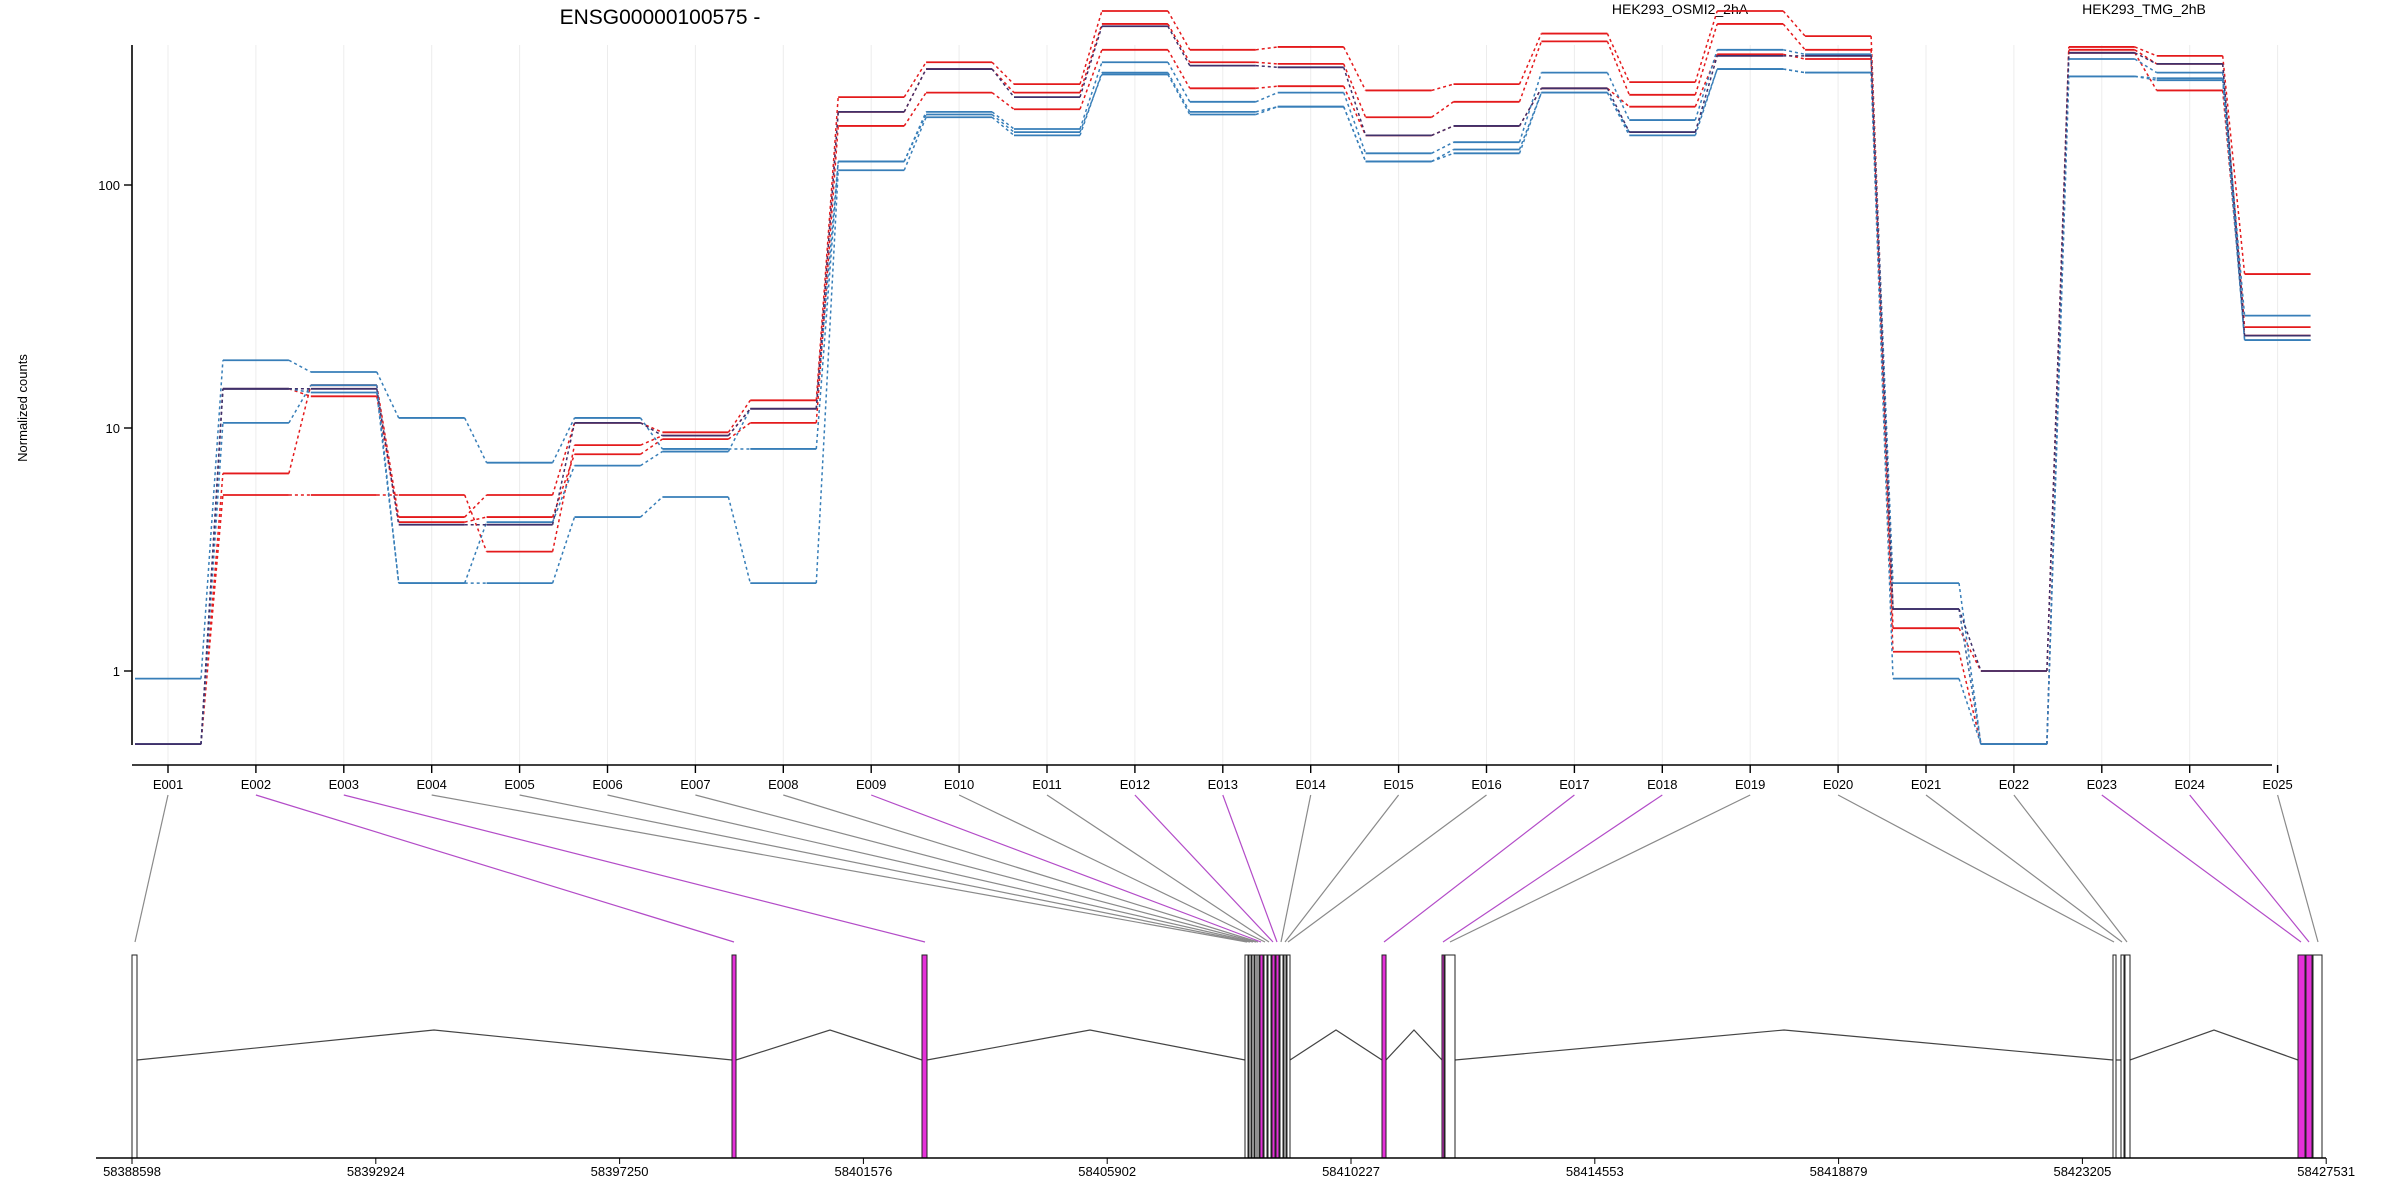 Image resolution: width=2400 pixels, height=1200 pixels. What do you see at coordinates (783, 784) in the screenshot?
I see `x-tick-label: E008` at bounding box center [783, 784].